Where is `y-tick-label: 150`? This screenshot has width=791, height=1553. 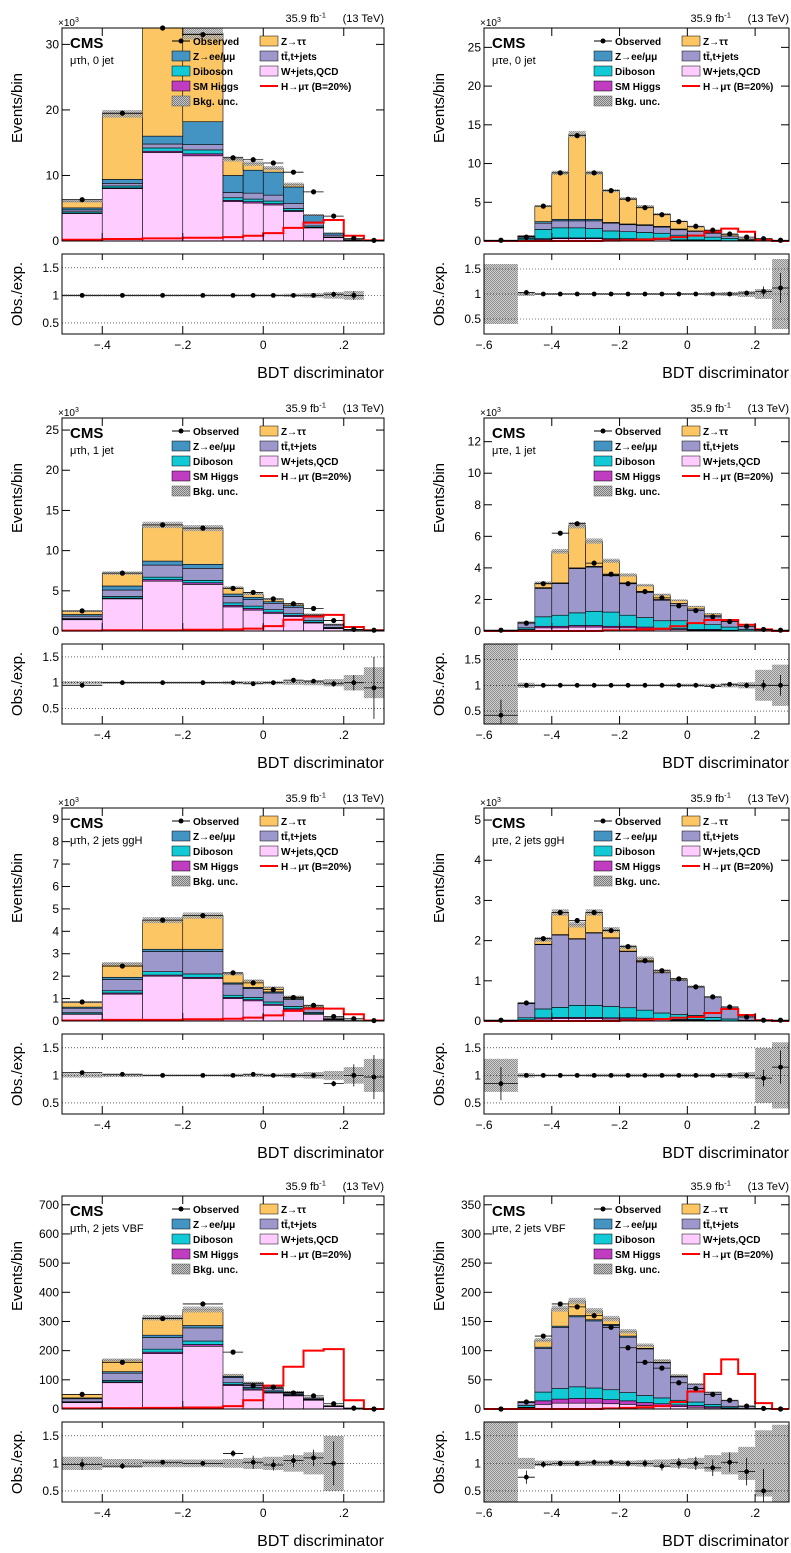 y-tick-label: 150 is located at coordinates (471, 1321).